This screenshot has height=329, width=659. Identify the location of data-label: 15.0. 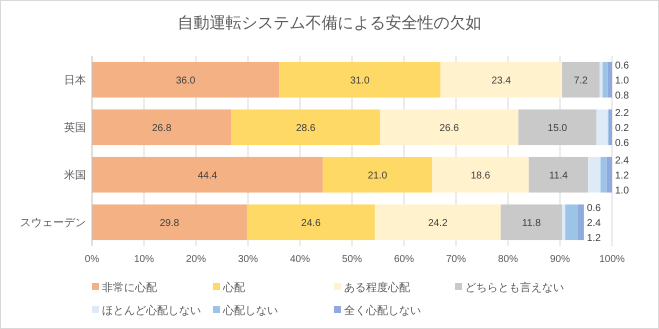
(558, 128).